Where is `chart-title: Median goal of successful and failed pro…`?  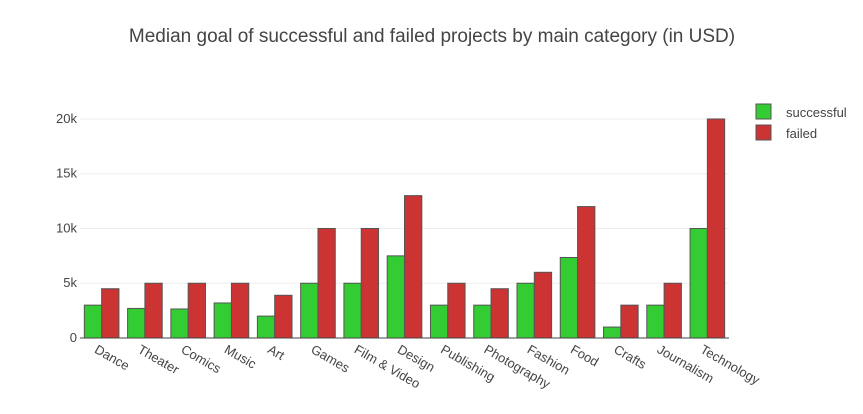
chart-title: Median goal of successful and failed pro… is located at coordinates (432, 36).